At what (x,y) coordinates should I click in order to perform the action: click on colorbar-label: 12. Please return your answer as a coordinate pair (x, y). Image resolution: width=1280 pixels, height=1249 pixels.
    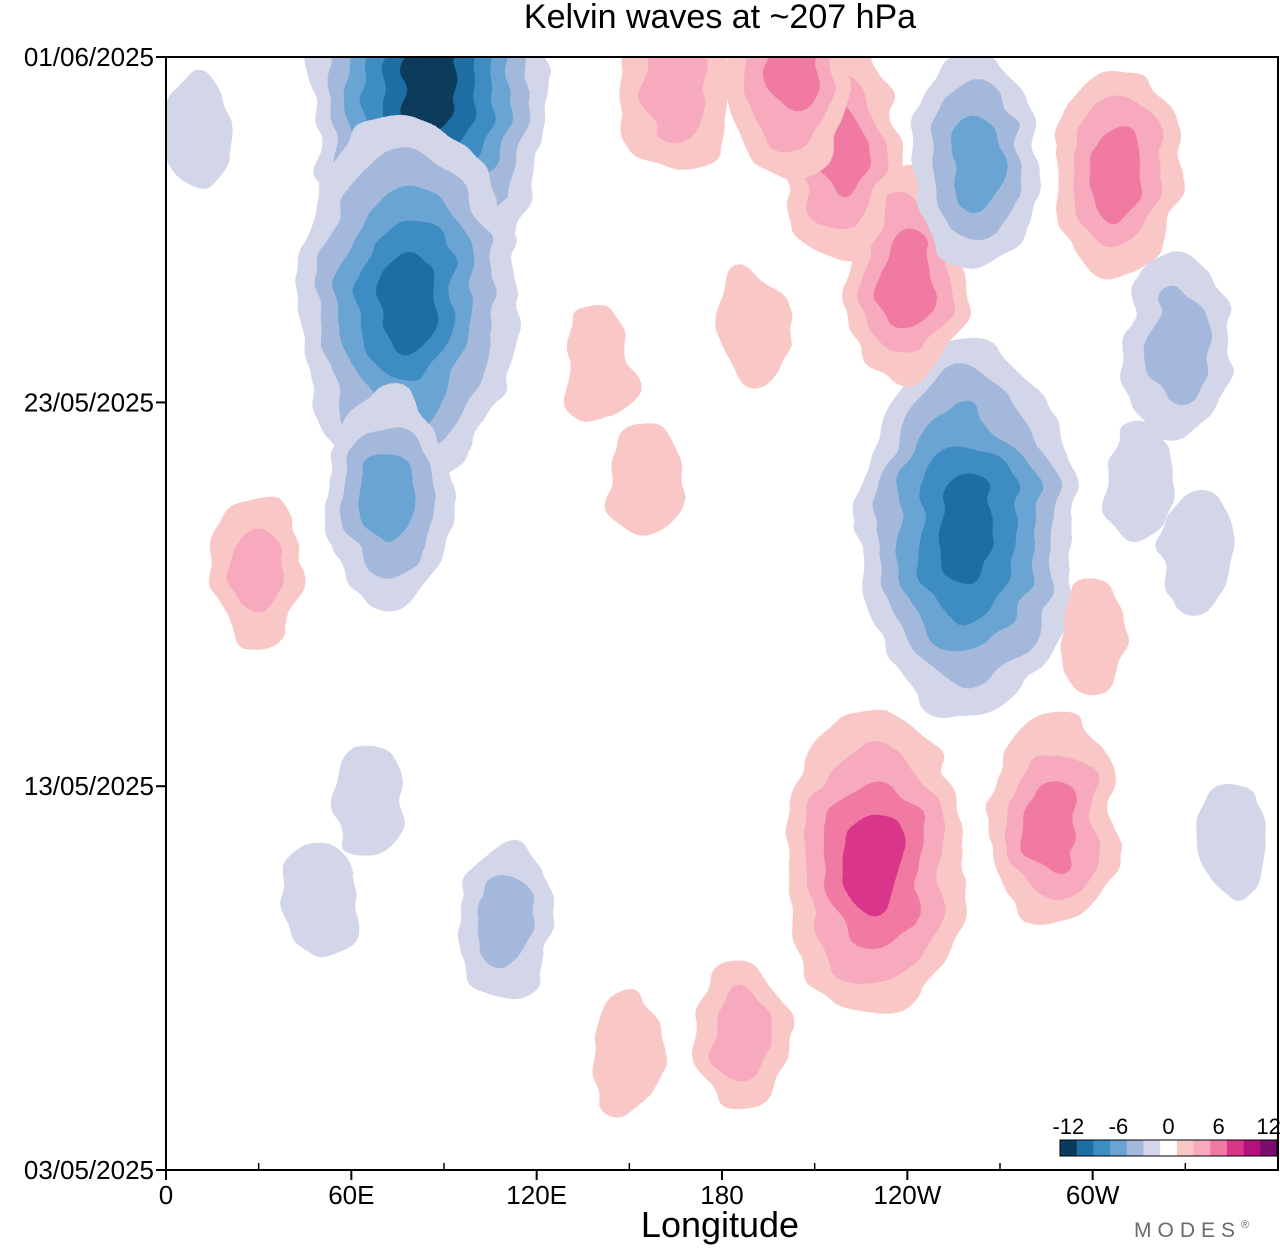
    Looking at the image, I should click on (1268, 1126).